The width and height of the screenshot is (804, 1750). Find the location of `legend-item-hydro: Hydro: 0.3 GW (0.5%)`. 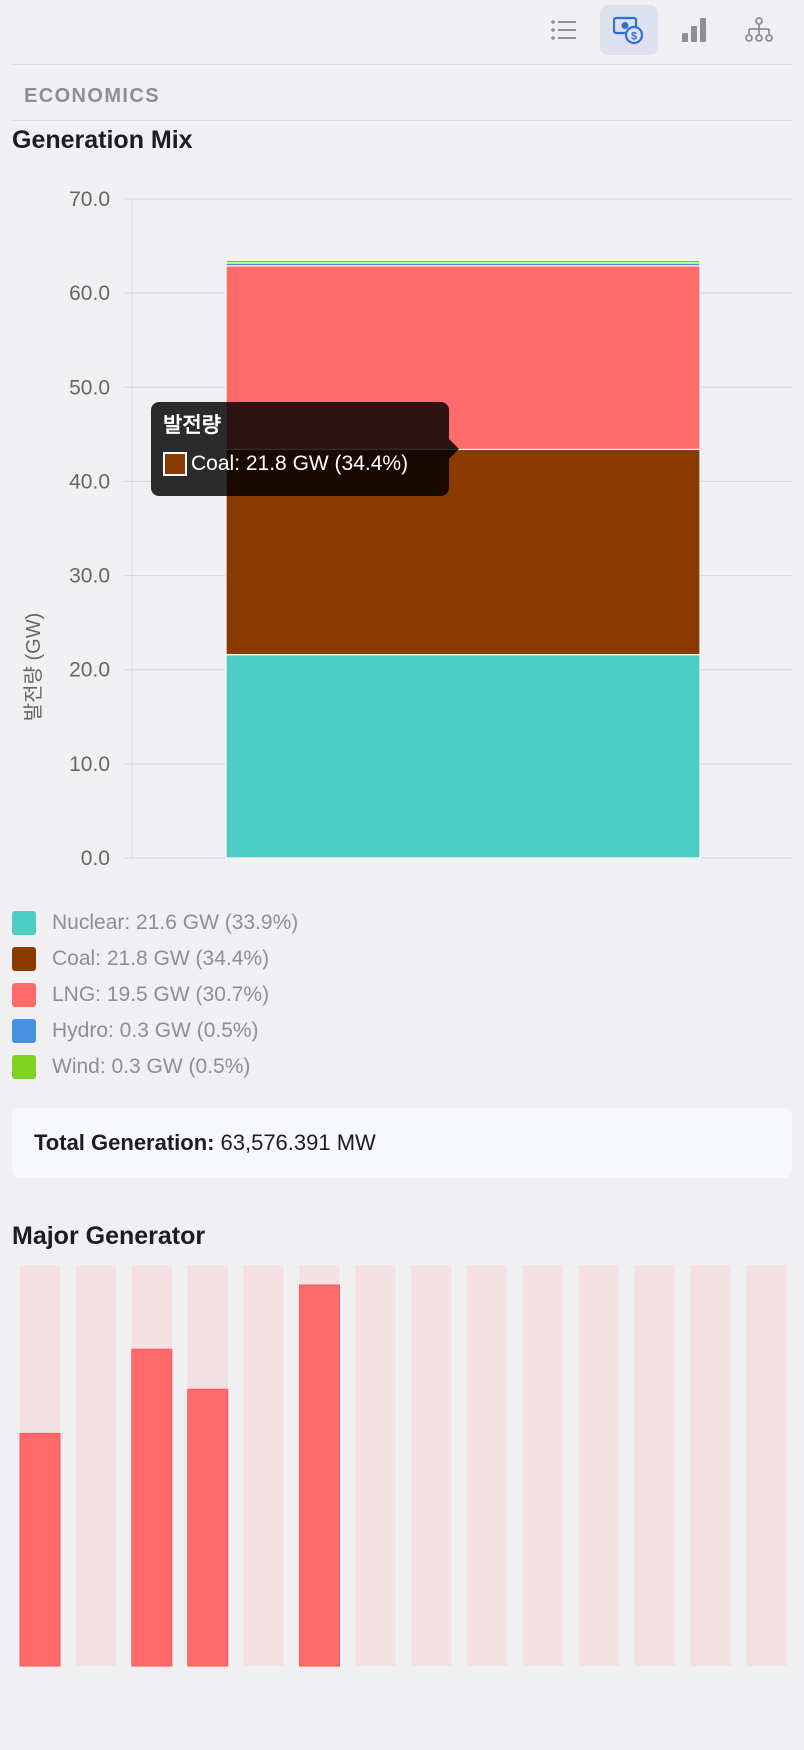

legend-item-hydro: Hydro: 0.3 GW (0.5%) is located at coordinates (155, 1031).